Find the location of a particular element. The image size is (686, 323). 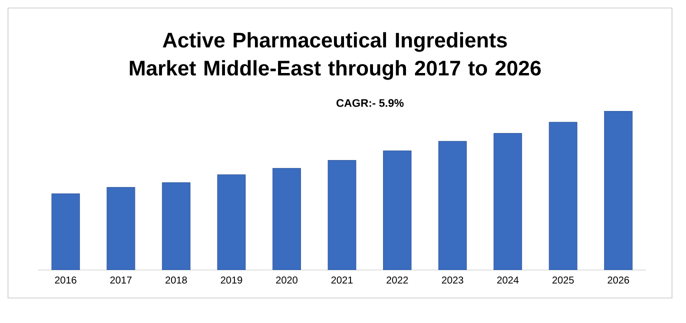

chart-title: Active Pharmaceutical Ingredients Market Middle-East through 2017 to 2026 is located at coordinates (335, 56).